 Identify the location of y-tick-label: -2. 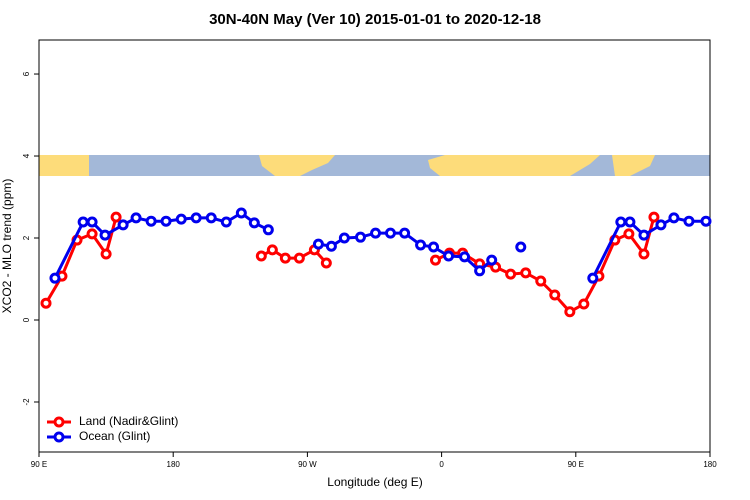
(26, 402).